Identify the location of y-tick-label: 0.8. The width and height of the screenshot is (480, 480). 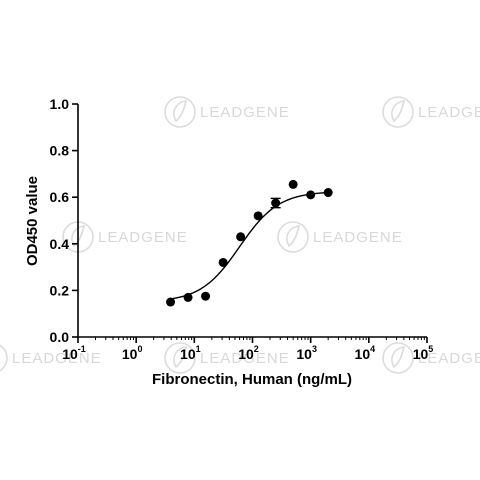
(60, 151).